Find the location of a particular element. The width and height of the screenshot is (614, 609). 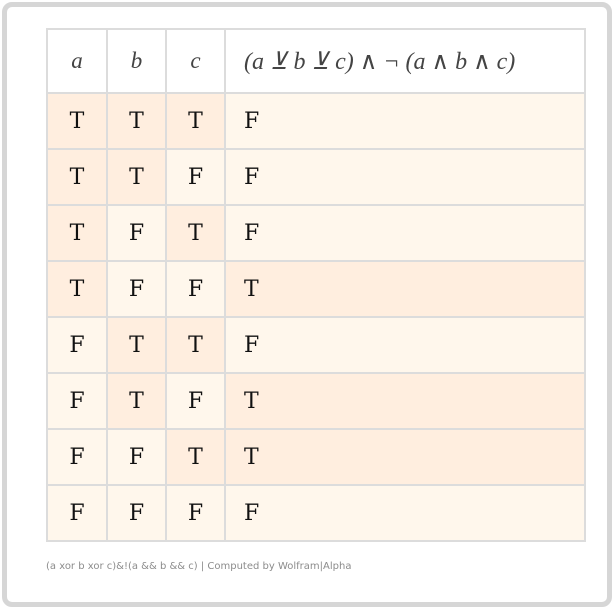

header-c: c is located at coordinates (195, 61).